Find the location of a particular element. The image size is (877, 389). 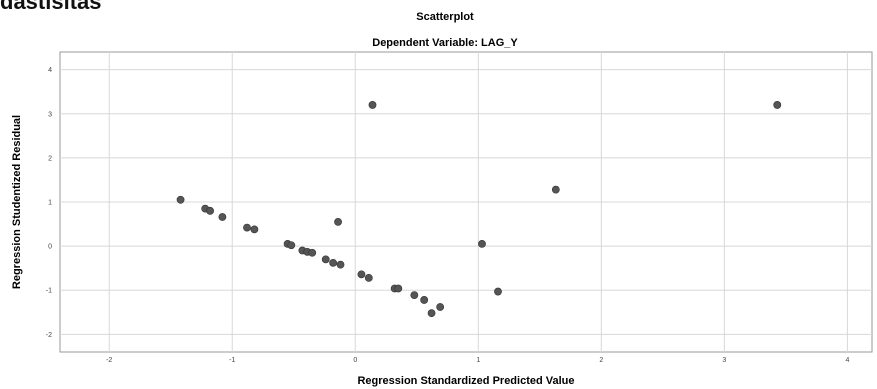

y-tick-label: 4 is located at coordinates (50, 70).